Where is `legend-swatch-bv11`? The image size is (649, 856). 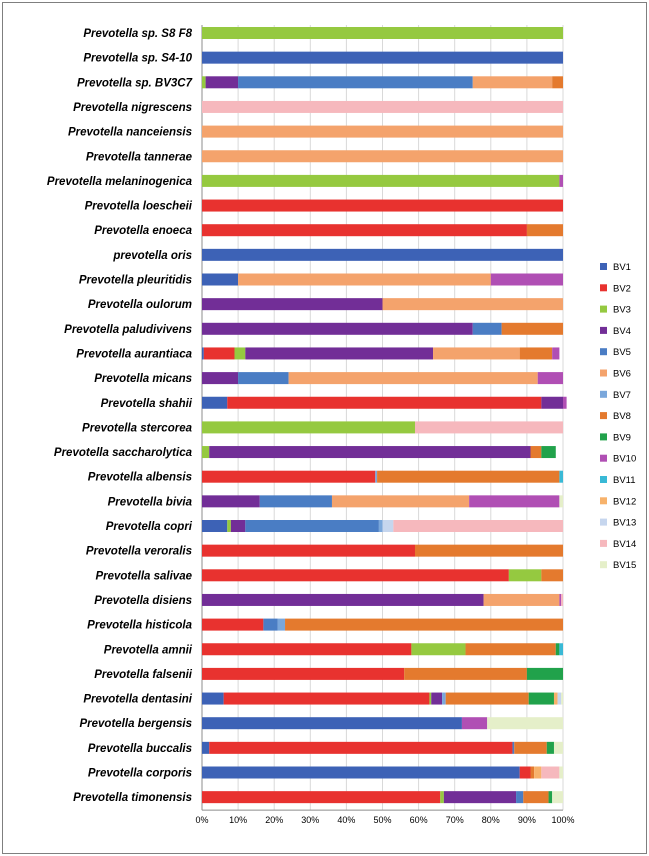
legend-swatch-bv11 is located at coordinates (603, 479).